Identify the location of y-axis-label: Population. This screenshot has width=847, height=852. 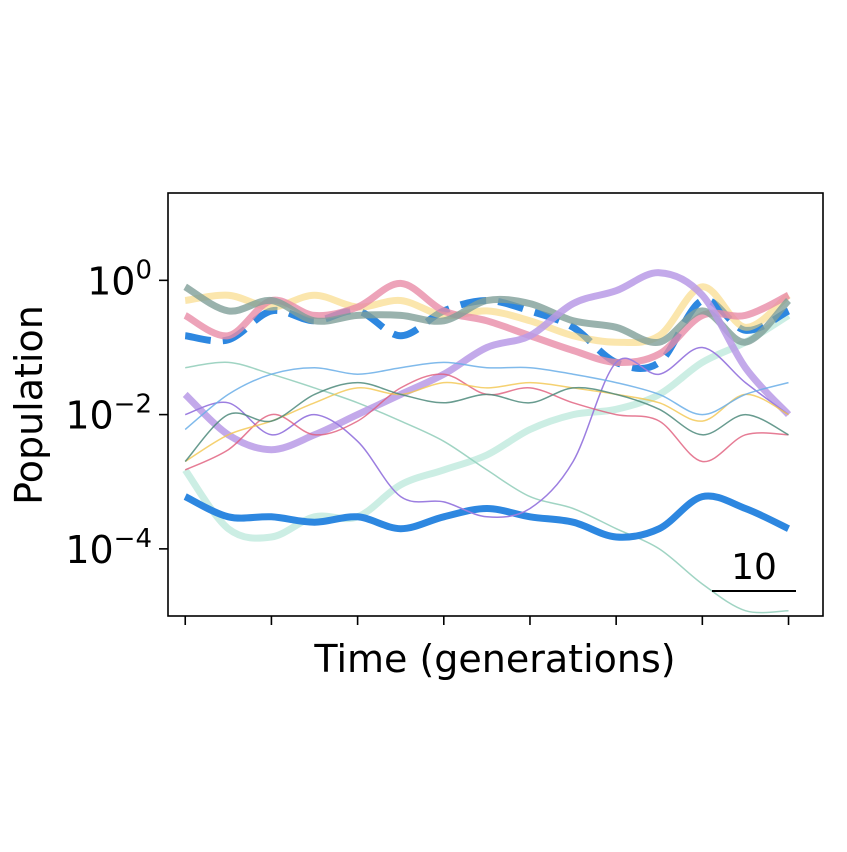
(29, 405).